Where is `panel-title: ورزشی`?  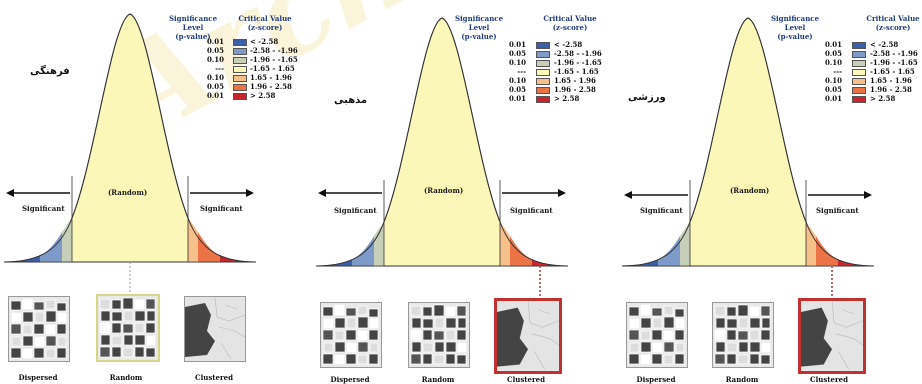 panel-title: ورزشی is located at coordinates (647, 97).